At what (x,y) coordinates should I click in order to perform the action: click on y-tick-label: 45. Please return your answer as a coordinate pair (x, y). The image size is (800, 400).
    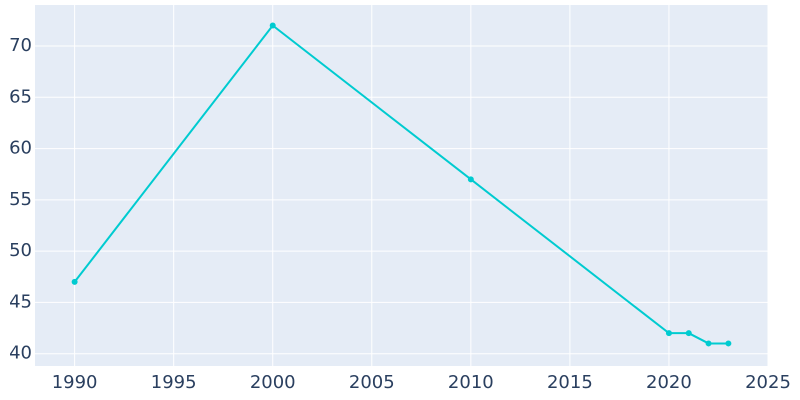
    Looking at the image, I should click on (20, 301).